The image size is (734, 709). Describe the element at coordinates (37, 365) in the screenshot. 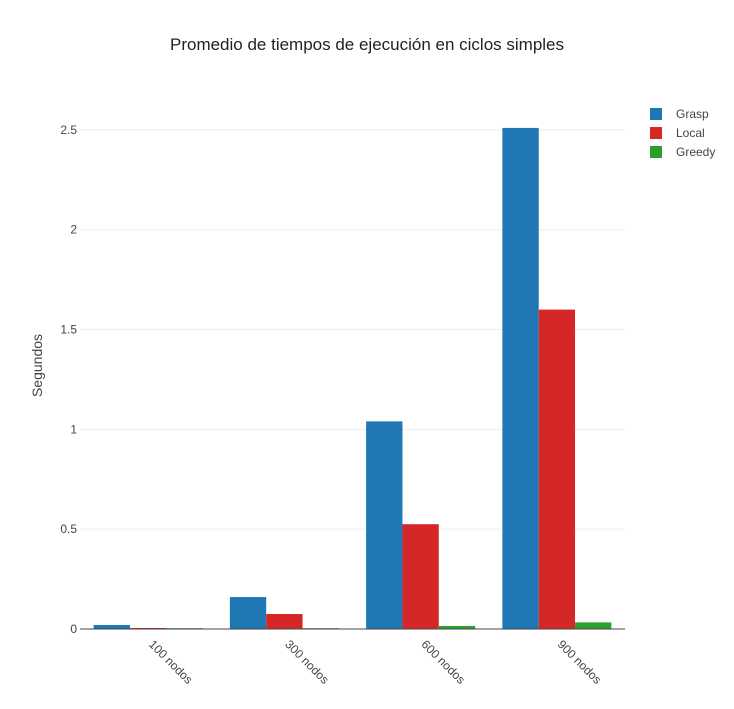

I see `y-axis-title: Segundos` at that location.